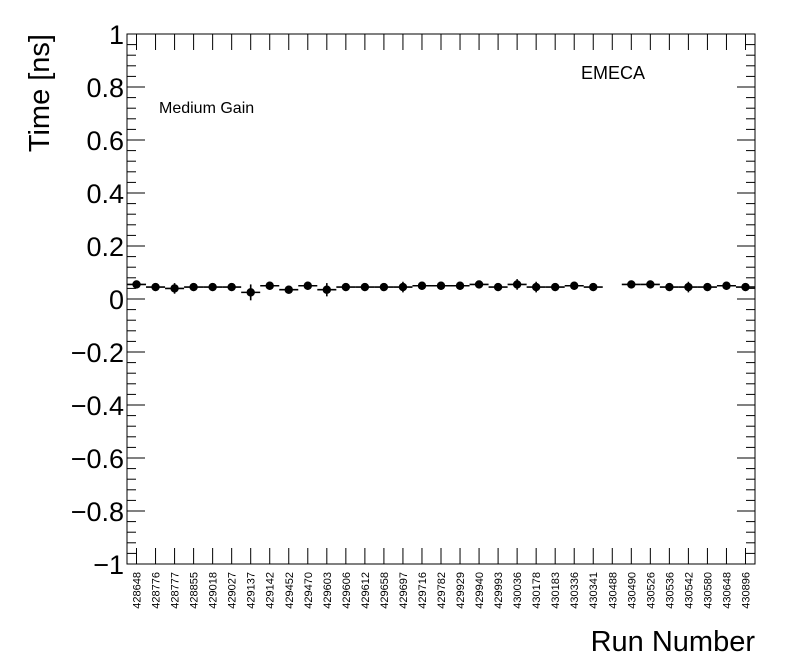 This screenshot has width=796, height=672. I want to click on x-tick-label: 428776, so click(157, 590).